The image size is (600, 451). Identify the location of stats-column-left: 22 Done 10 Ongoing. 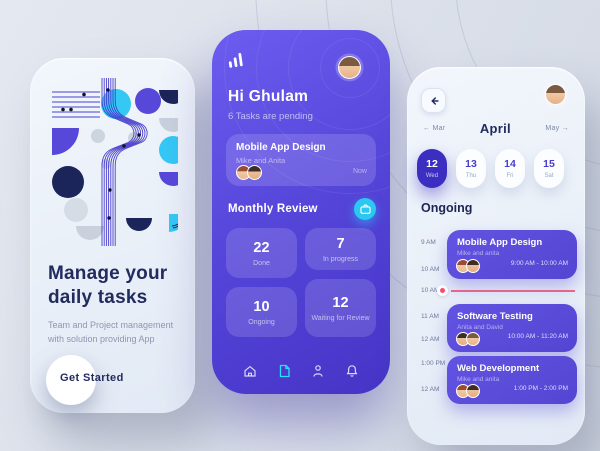
(261, 282).